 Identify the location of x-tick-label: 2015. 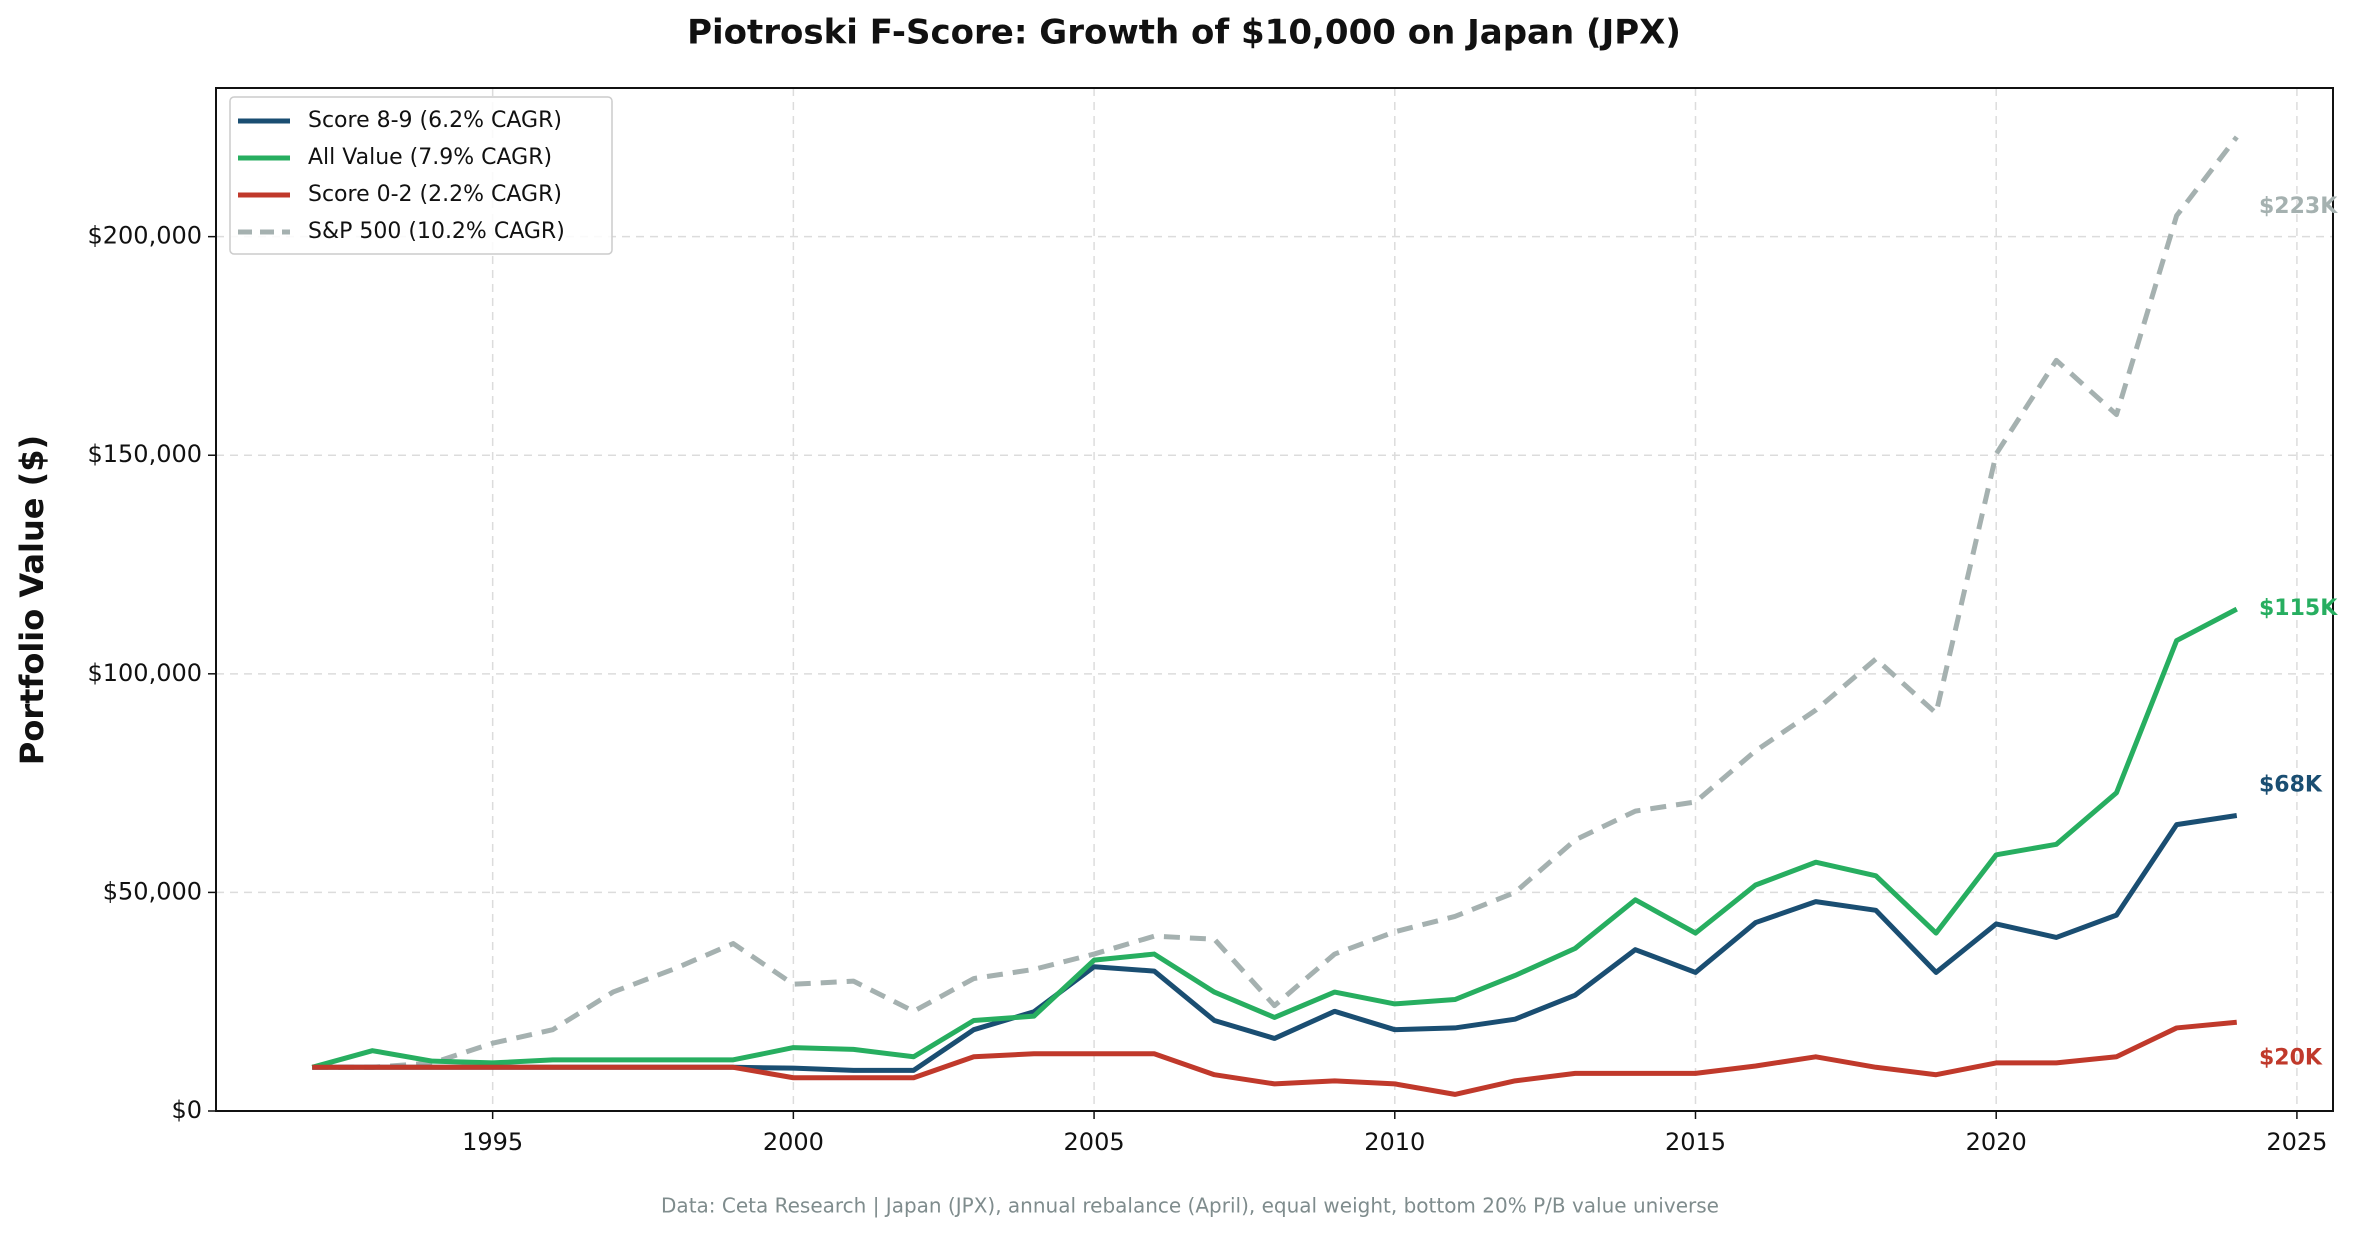
(1695, 1142).